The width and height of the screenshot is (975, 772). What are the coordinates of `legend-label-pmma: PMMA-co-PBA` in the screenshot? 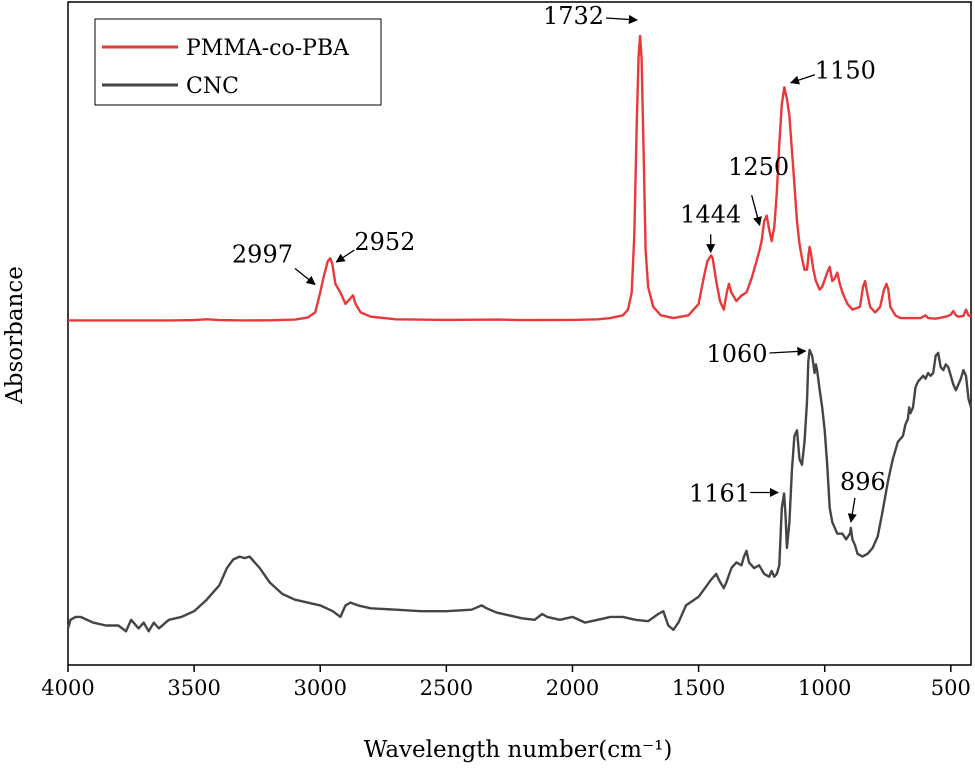 It's located at (268, 48).